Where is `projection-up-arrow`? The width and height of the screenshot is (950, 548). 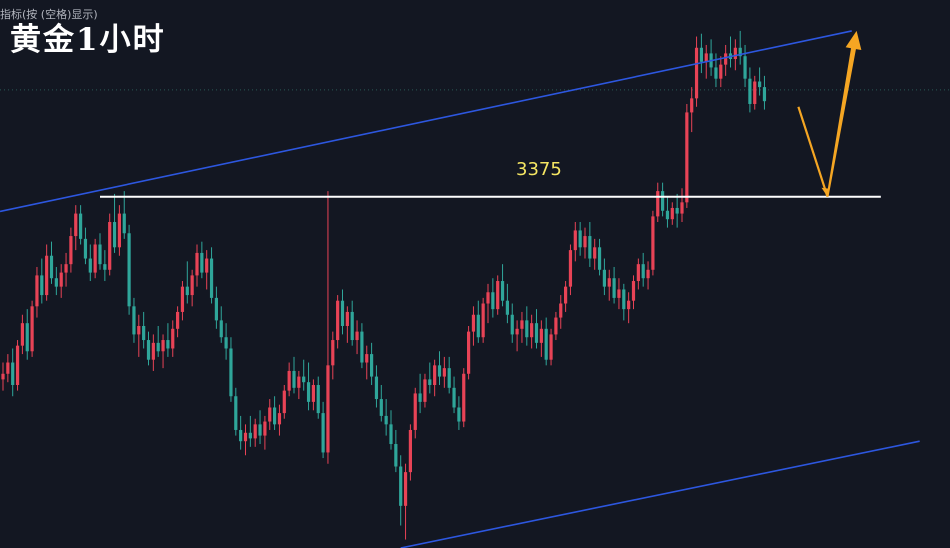
projection-up-arrow is located at coordinates (844, 113).